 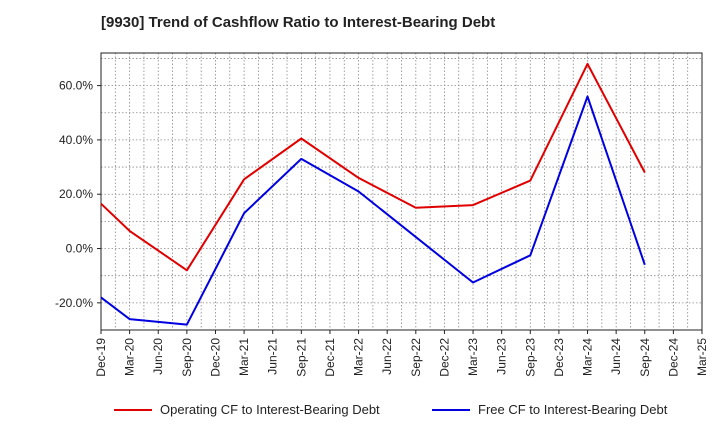 I want to click on x-tick-label: Jun-23, so click(x=502, y=356).